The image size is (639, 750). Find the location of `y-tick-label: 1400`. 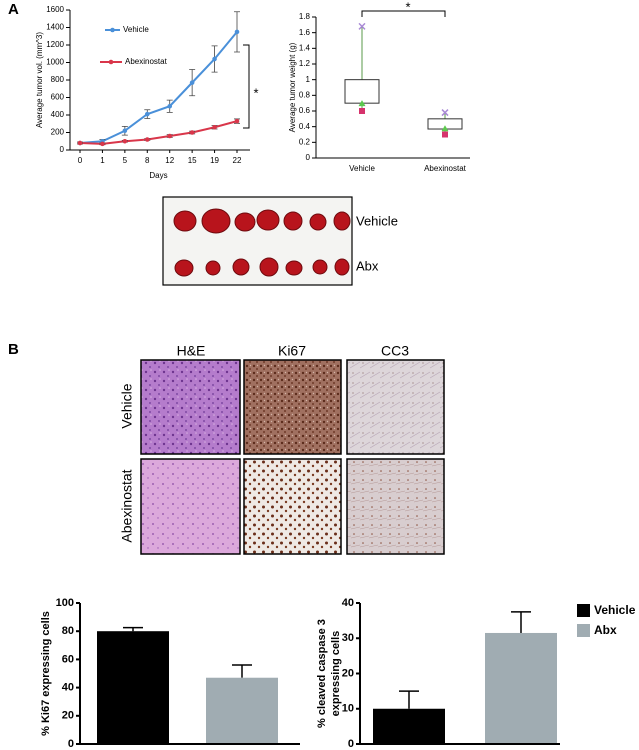

y-tick-label: 1400 is located at coordinates (55, 27).